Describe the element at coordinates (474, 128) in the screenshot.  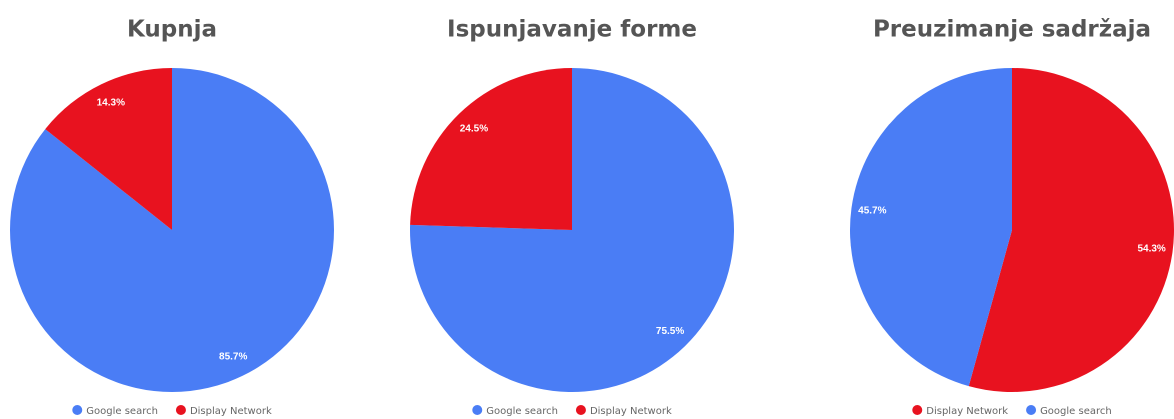
I see `value-label: 24.5%` at that location.